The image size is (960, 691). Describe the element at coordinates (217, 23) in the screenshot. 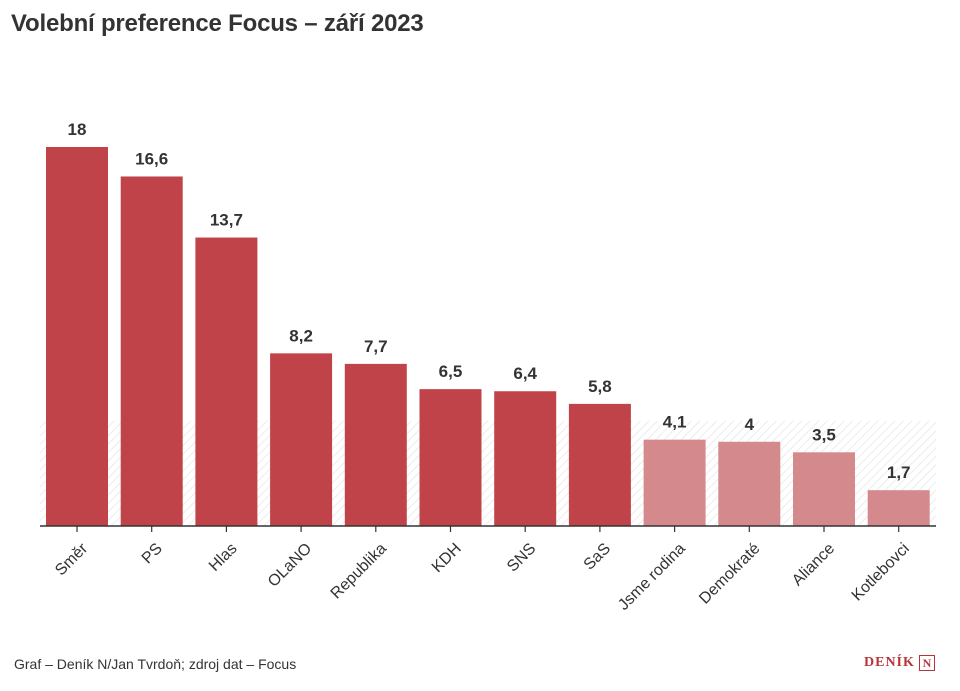

I see `chart-title: Volební preference Focus – září 2023` at that location.